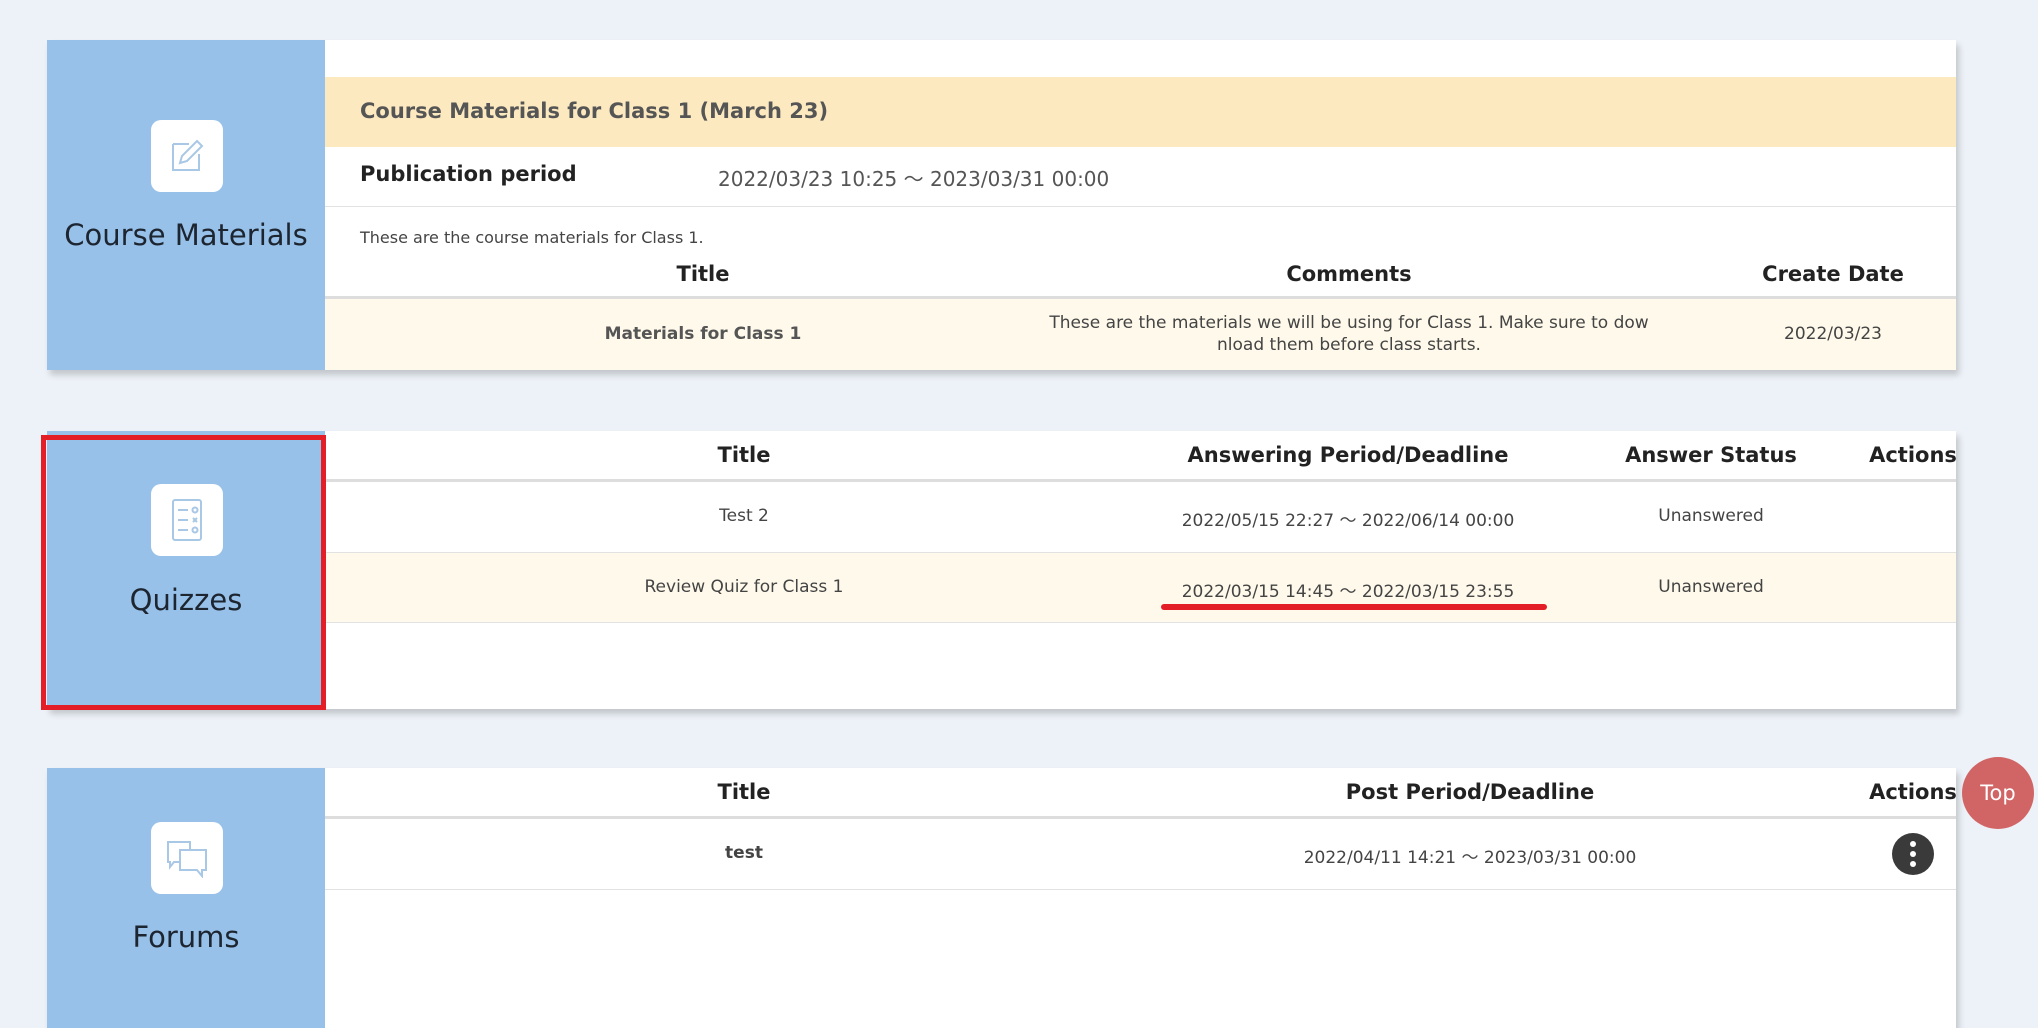  What do you see at coordinates (1998, 793) in the screenshot?
I see `back-to-top-button: Top` at bounding box center [1998, 793].